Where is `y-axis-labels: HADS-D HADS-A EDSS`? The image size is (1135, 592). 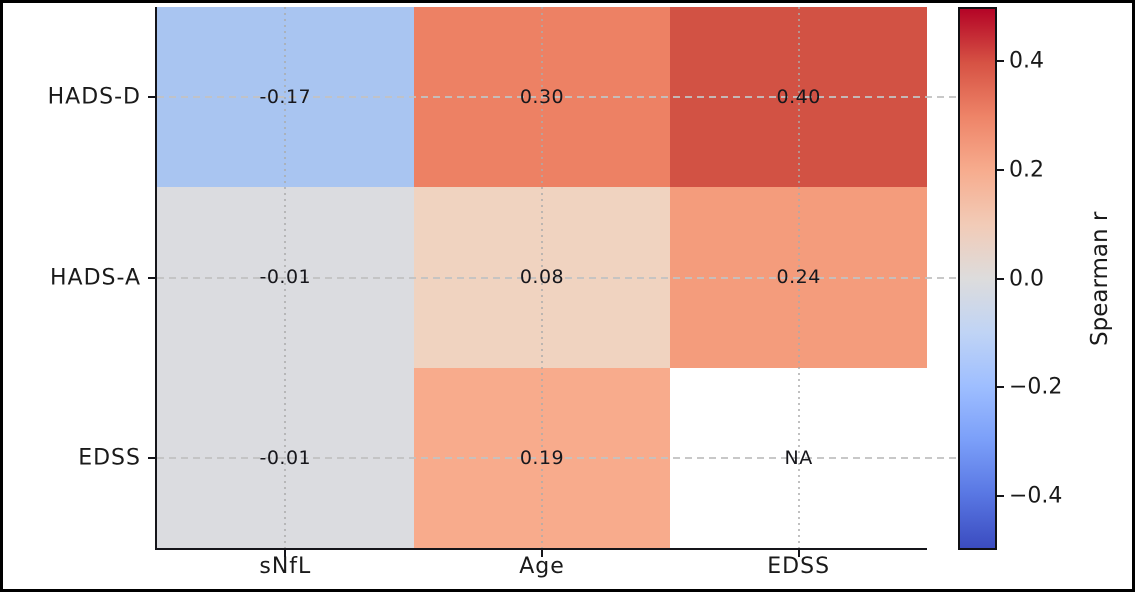 y-axis-labels: HADS-D HADS-A EDSS is located at coordinates (75, 277).